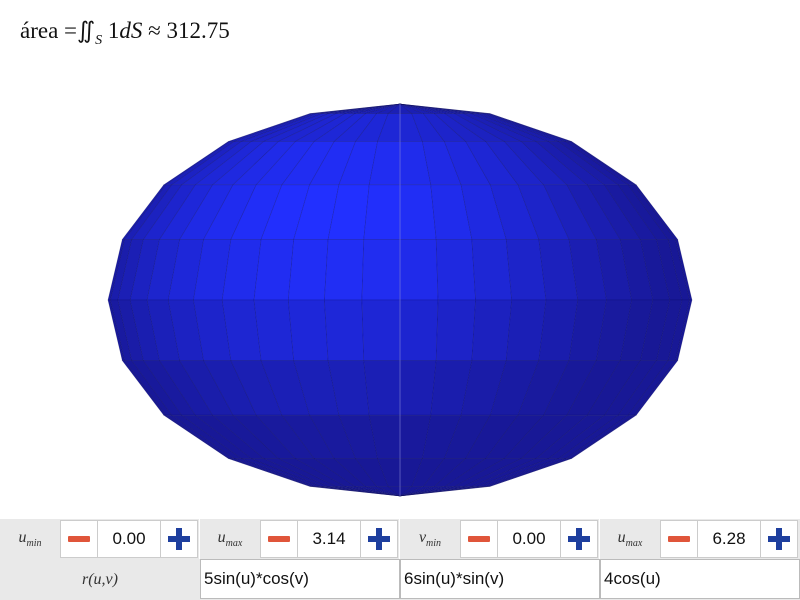 The image size is (800, 600). I want to click on y-function-input: 6sin(u)*sin(v), so click(500, 579).